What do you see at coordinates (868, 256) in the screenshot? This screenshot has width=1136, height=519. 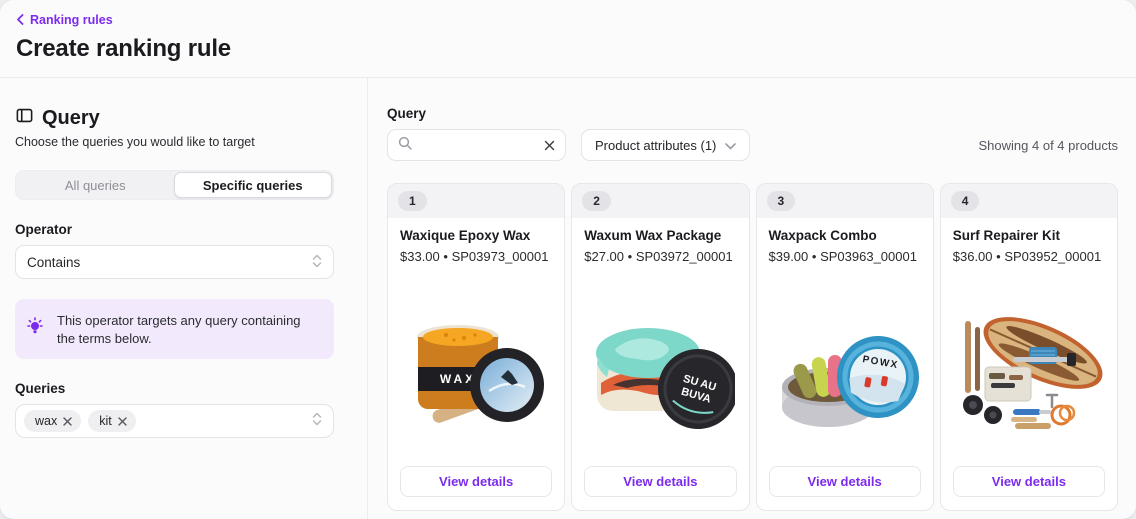 I see `product-sku: SP03963_00001` at bounding box center [868, 256].